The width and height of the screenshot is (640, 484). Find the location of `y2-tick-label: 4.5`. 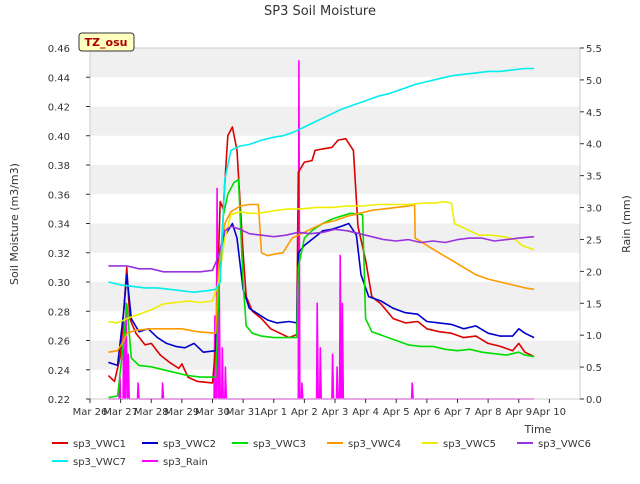

y2-tick-label: 4.5 is located at coordinates (594, 113).